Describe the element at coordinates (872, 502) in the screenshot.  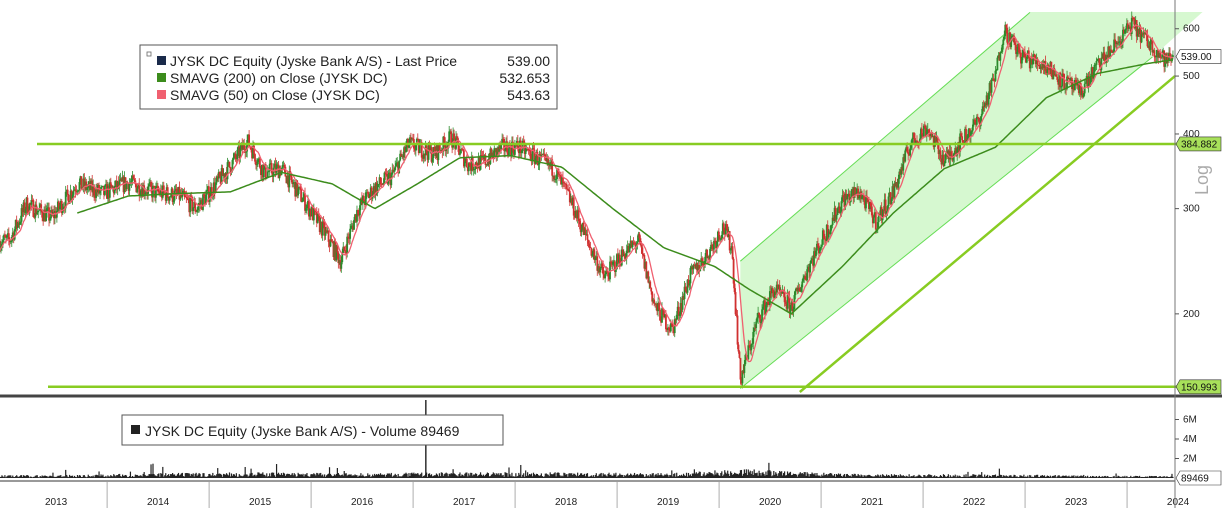
I see `year-label-2021: 2021` at that location.